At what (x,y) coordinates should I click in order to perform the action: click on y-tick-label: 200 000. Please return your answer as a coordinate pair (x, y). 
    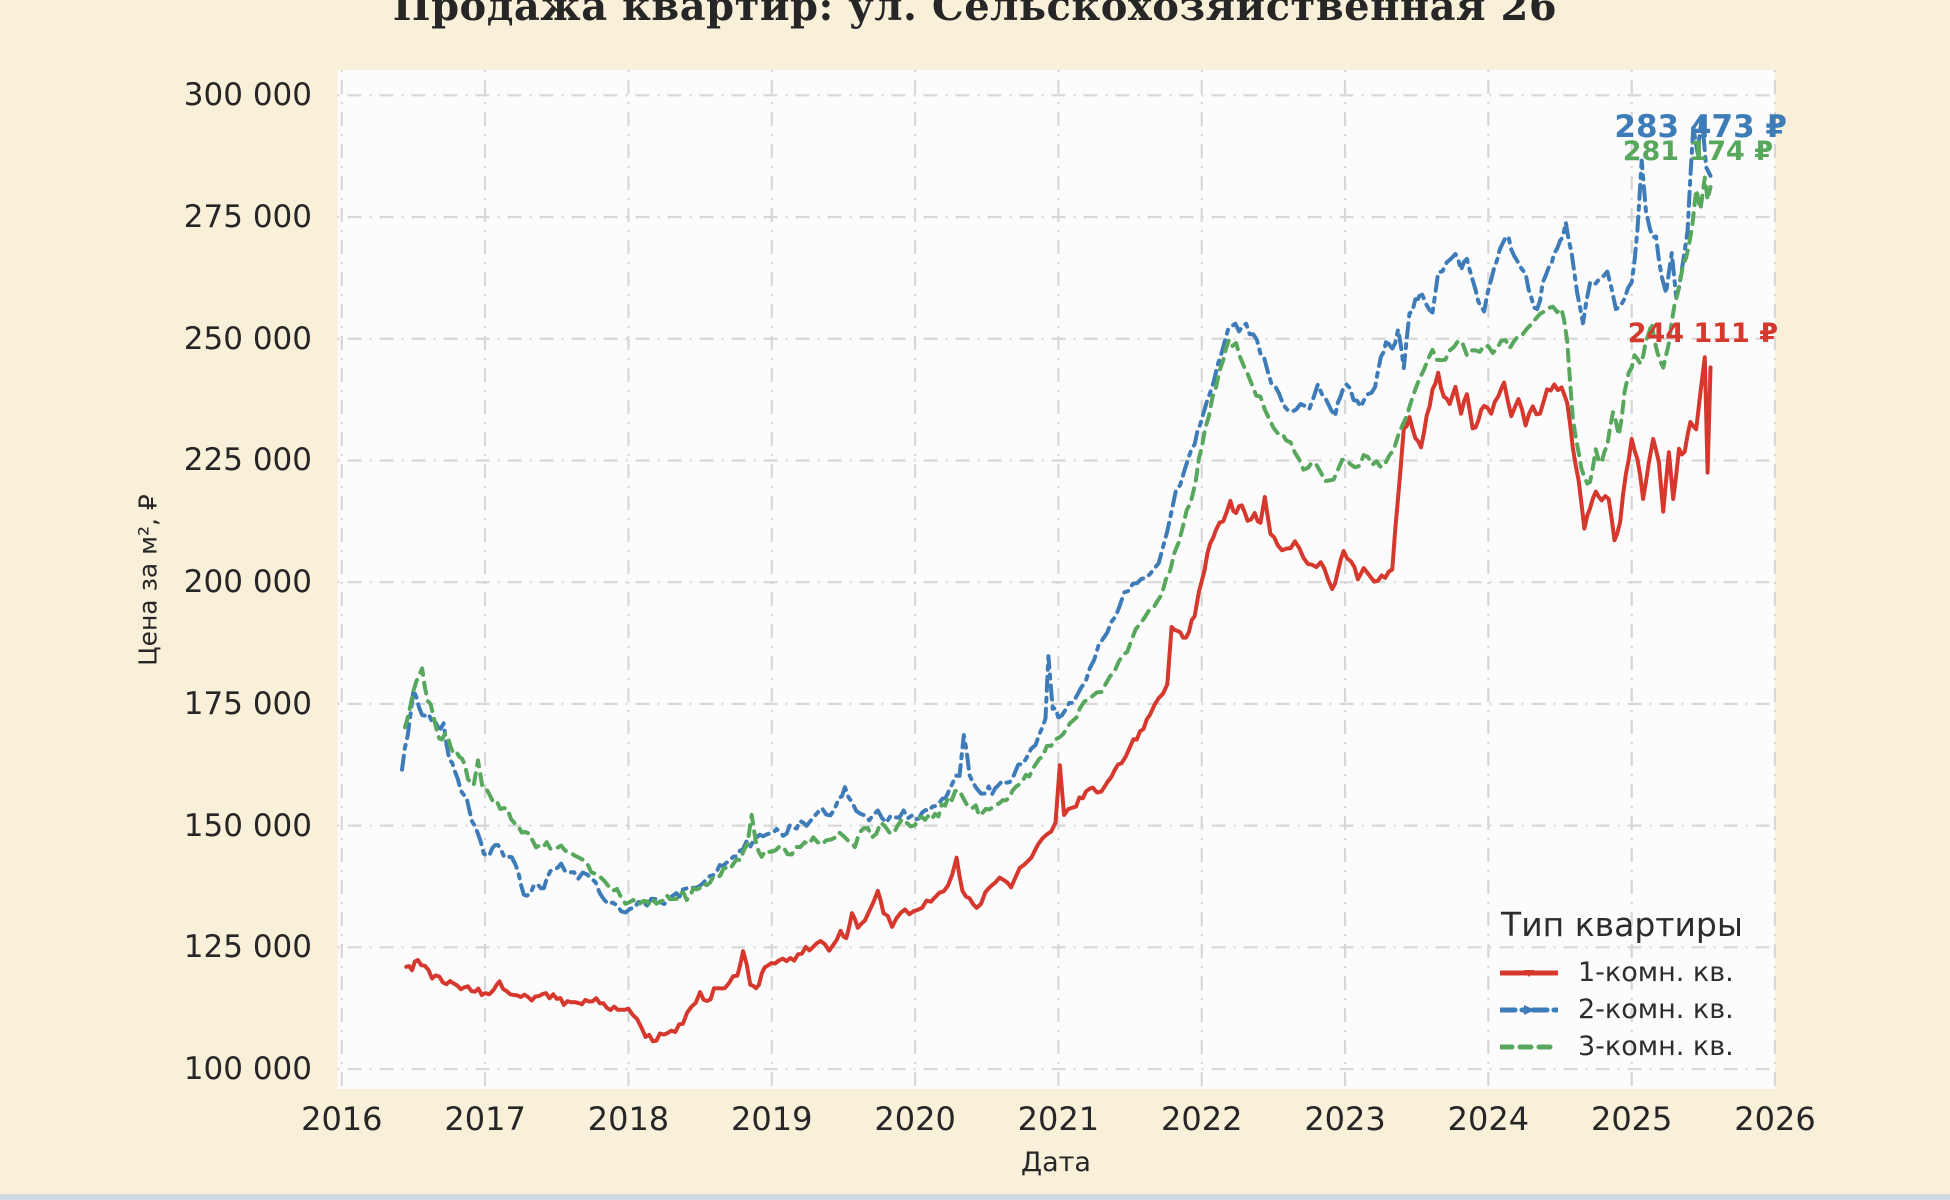
    Looking at the image, I should click on (247, 582).